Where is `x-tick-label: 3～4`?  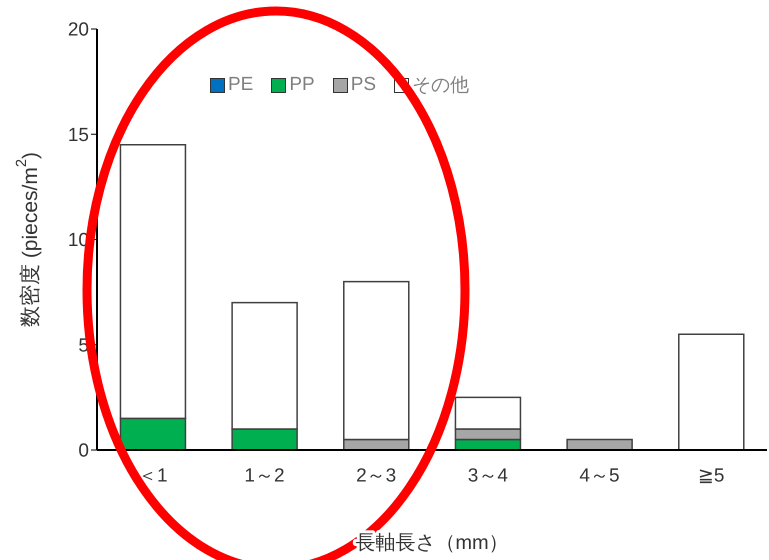
x-tick-label: 3～4 is located at coordinates (488, 475).